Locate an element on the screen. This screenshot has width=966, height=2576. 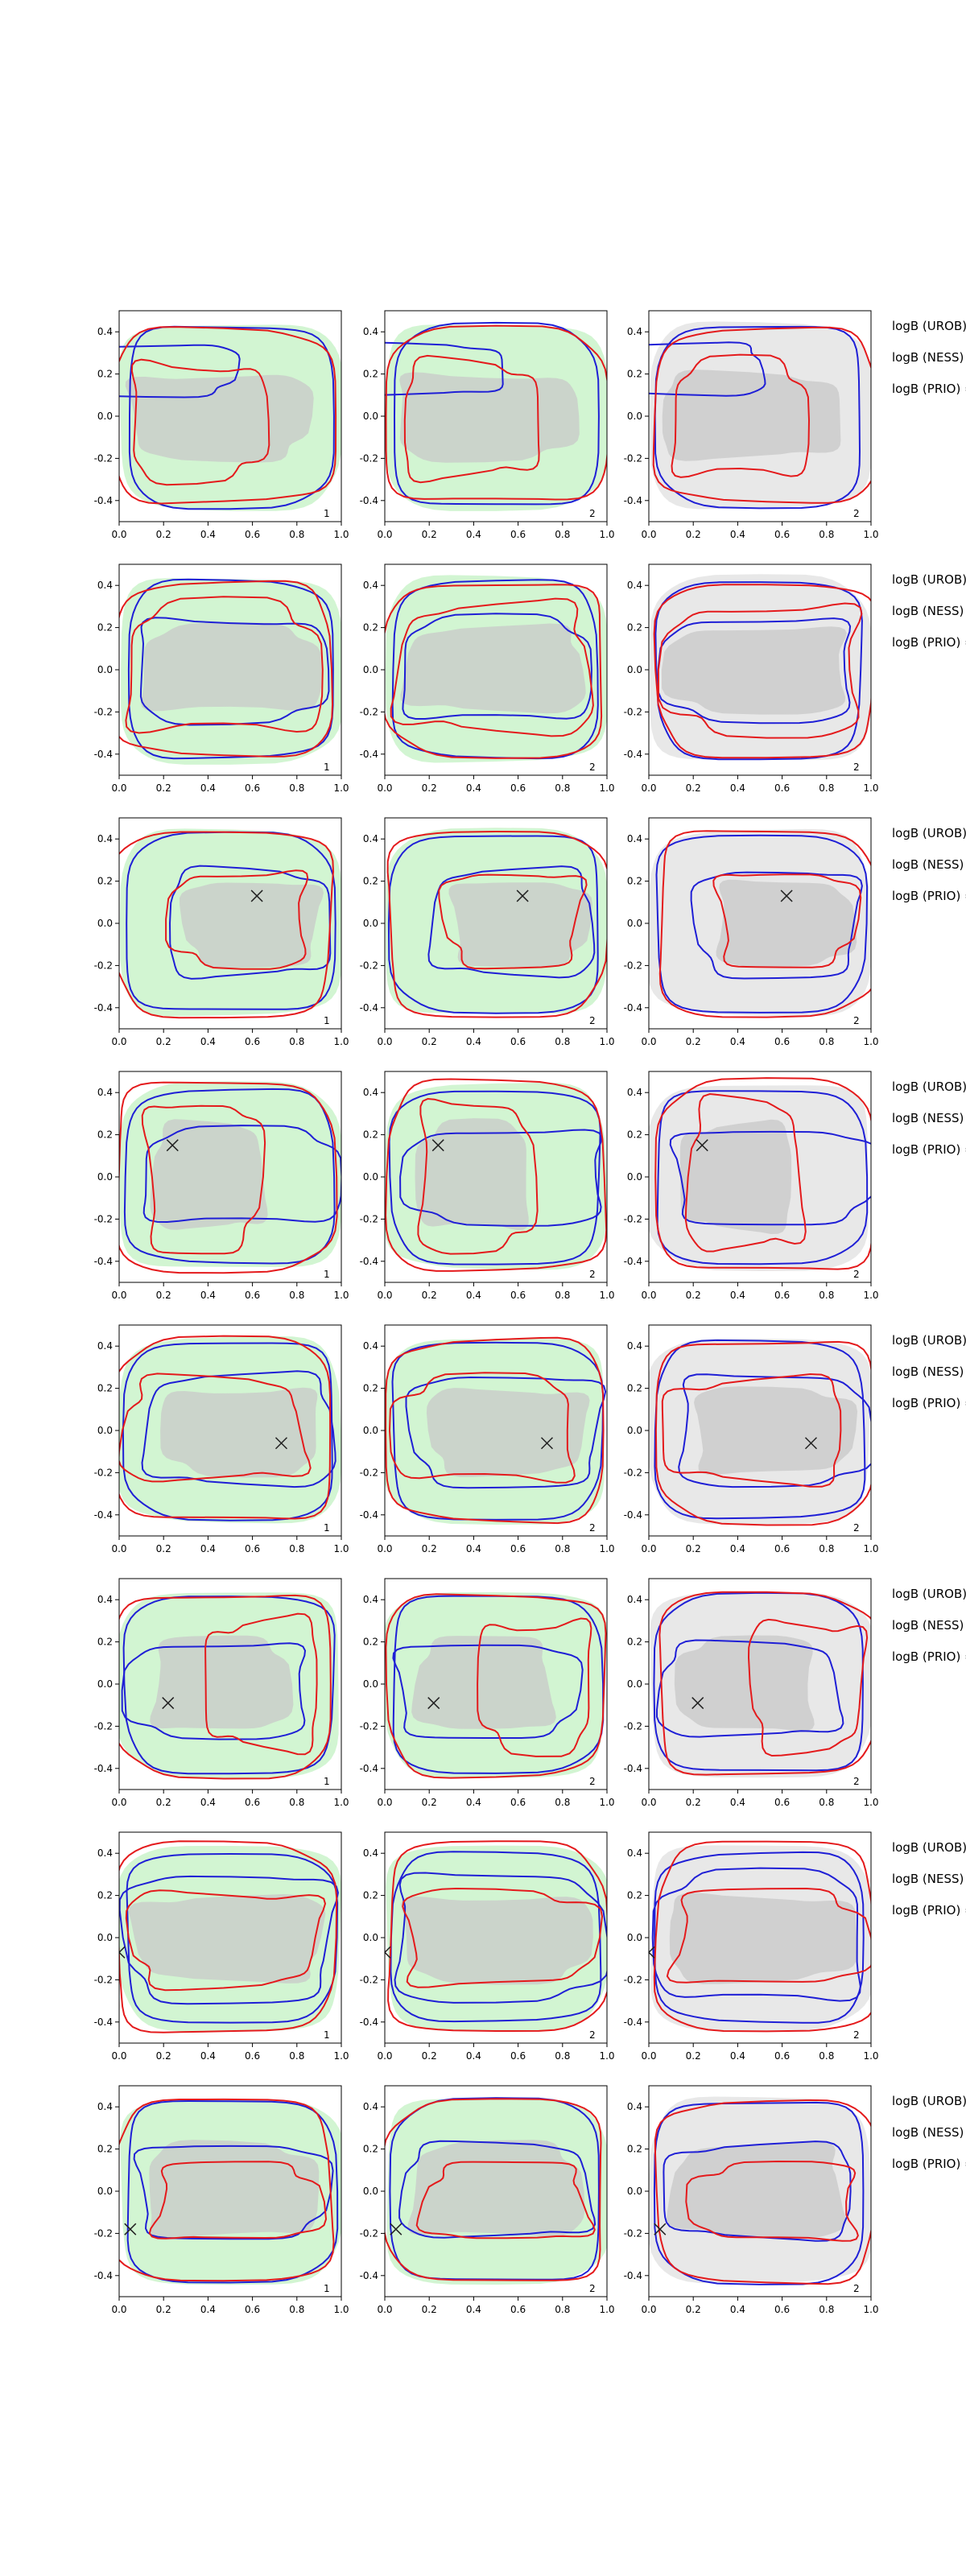
panel-r1-c1: 1 0.0 0.2 0.4 0.6 0.8 1.0 0.4 0.2 0.0 -0.2 -0.4 is located at coordinates (221, 425).